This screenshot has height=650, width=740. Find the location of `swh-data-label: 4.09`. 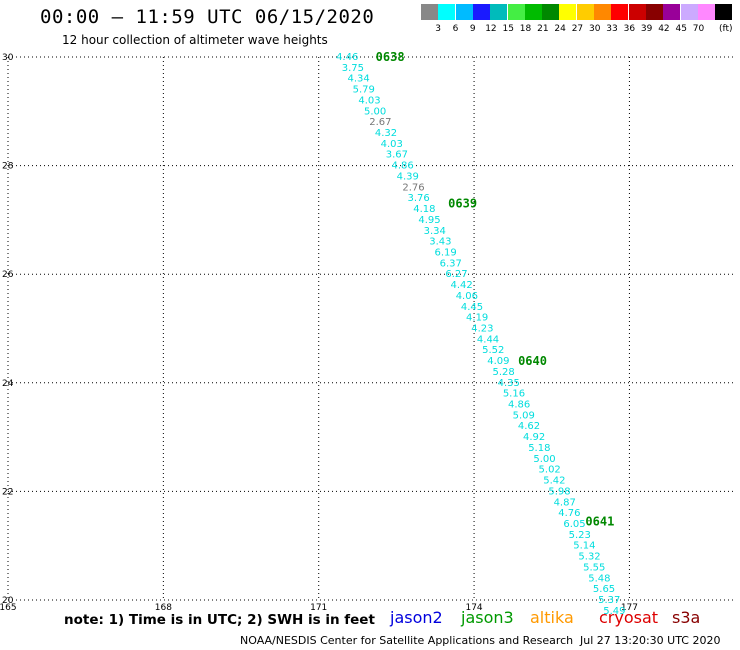

swh-data-label: 4.09 is located at coordinates (498, 361).